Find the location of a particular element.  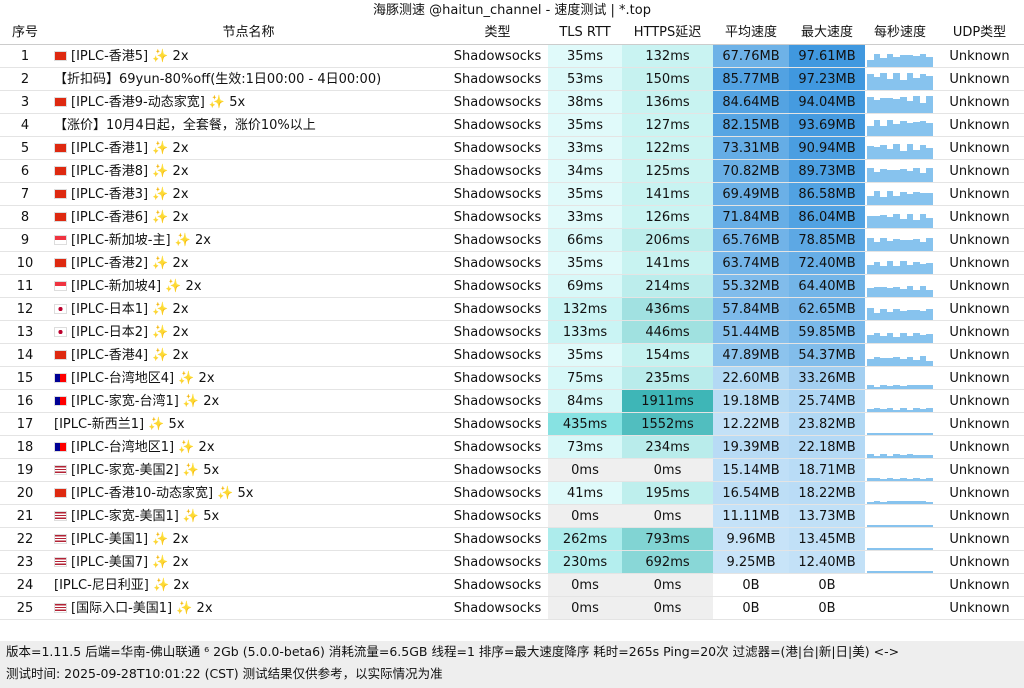

node-name: [IPLC-香港5] ✨ 2x is located at coordinates (248, 56).